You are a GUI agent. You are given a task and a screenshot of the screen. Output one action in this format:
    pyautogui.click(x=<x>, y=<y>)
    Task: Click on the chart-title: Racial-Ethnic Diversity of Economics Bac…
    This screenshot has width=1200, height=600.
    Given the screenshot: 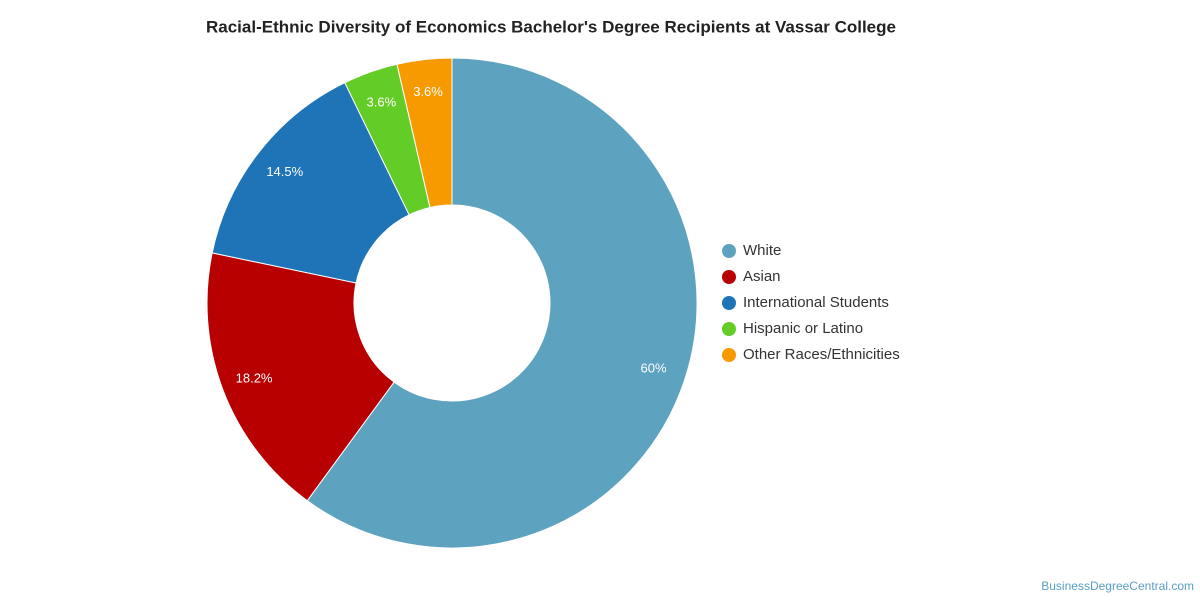 What is the action you would take?
    pyautogui.click(x=551, y=26)
    